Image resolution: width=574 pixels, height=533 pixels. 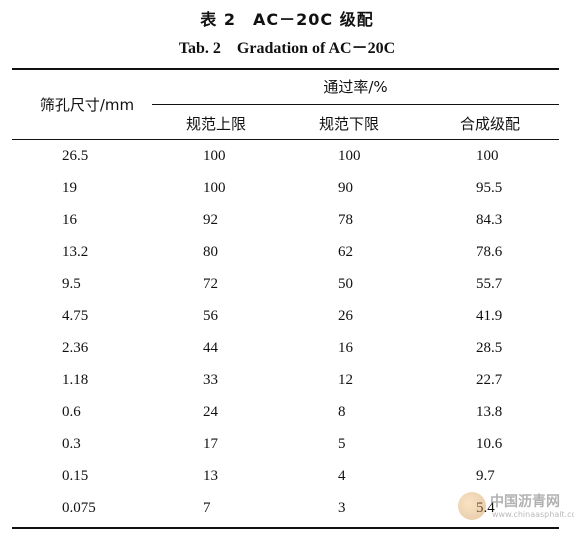 I want to click on sieve-size-cell: 0.6, so click(x=71, y=412).